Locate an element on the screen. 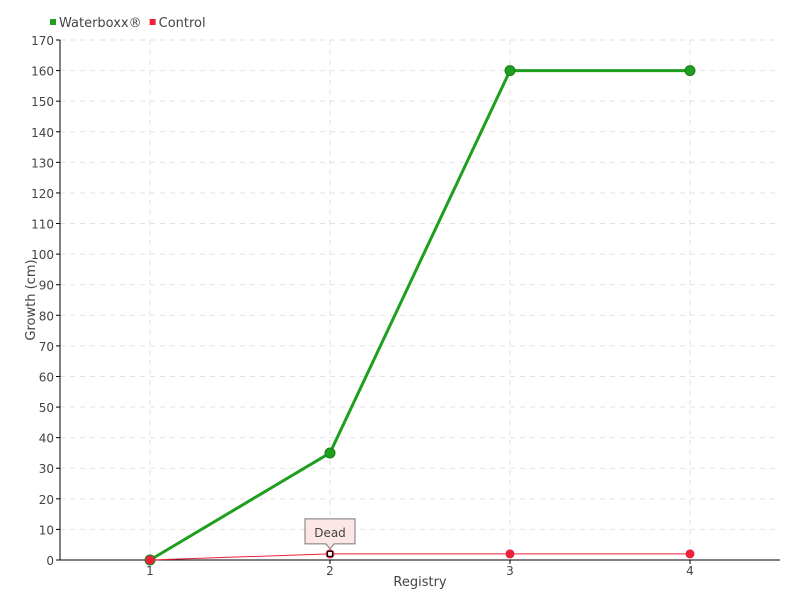 The height and width of the screenshot is (604, 800). y-tick-label: 160 is located at coordinates (42, 72).